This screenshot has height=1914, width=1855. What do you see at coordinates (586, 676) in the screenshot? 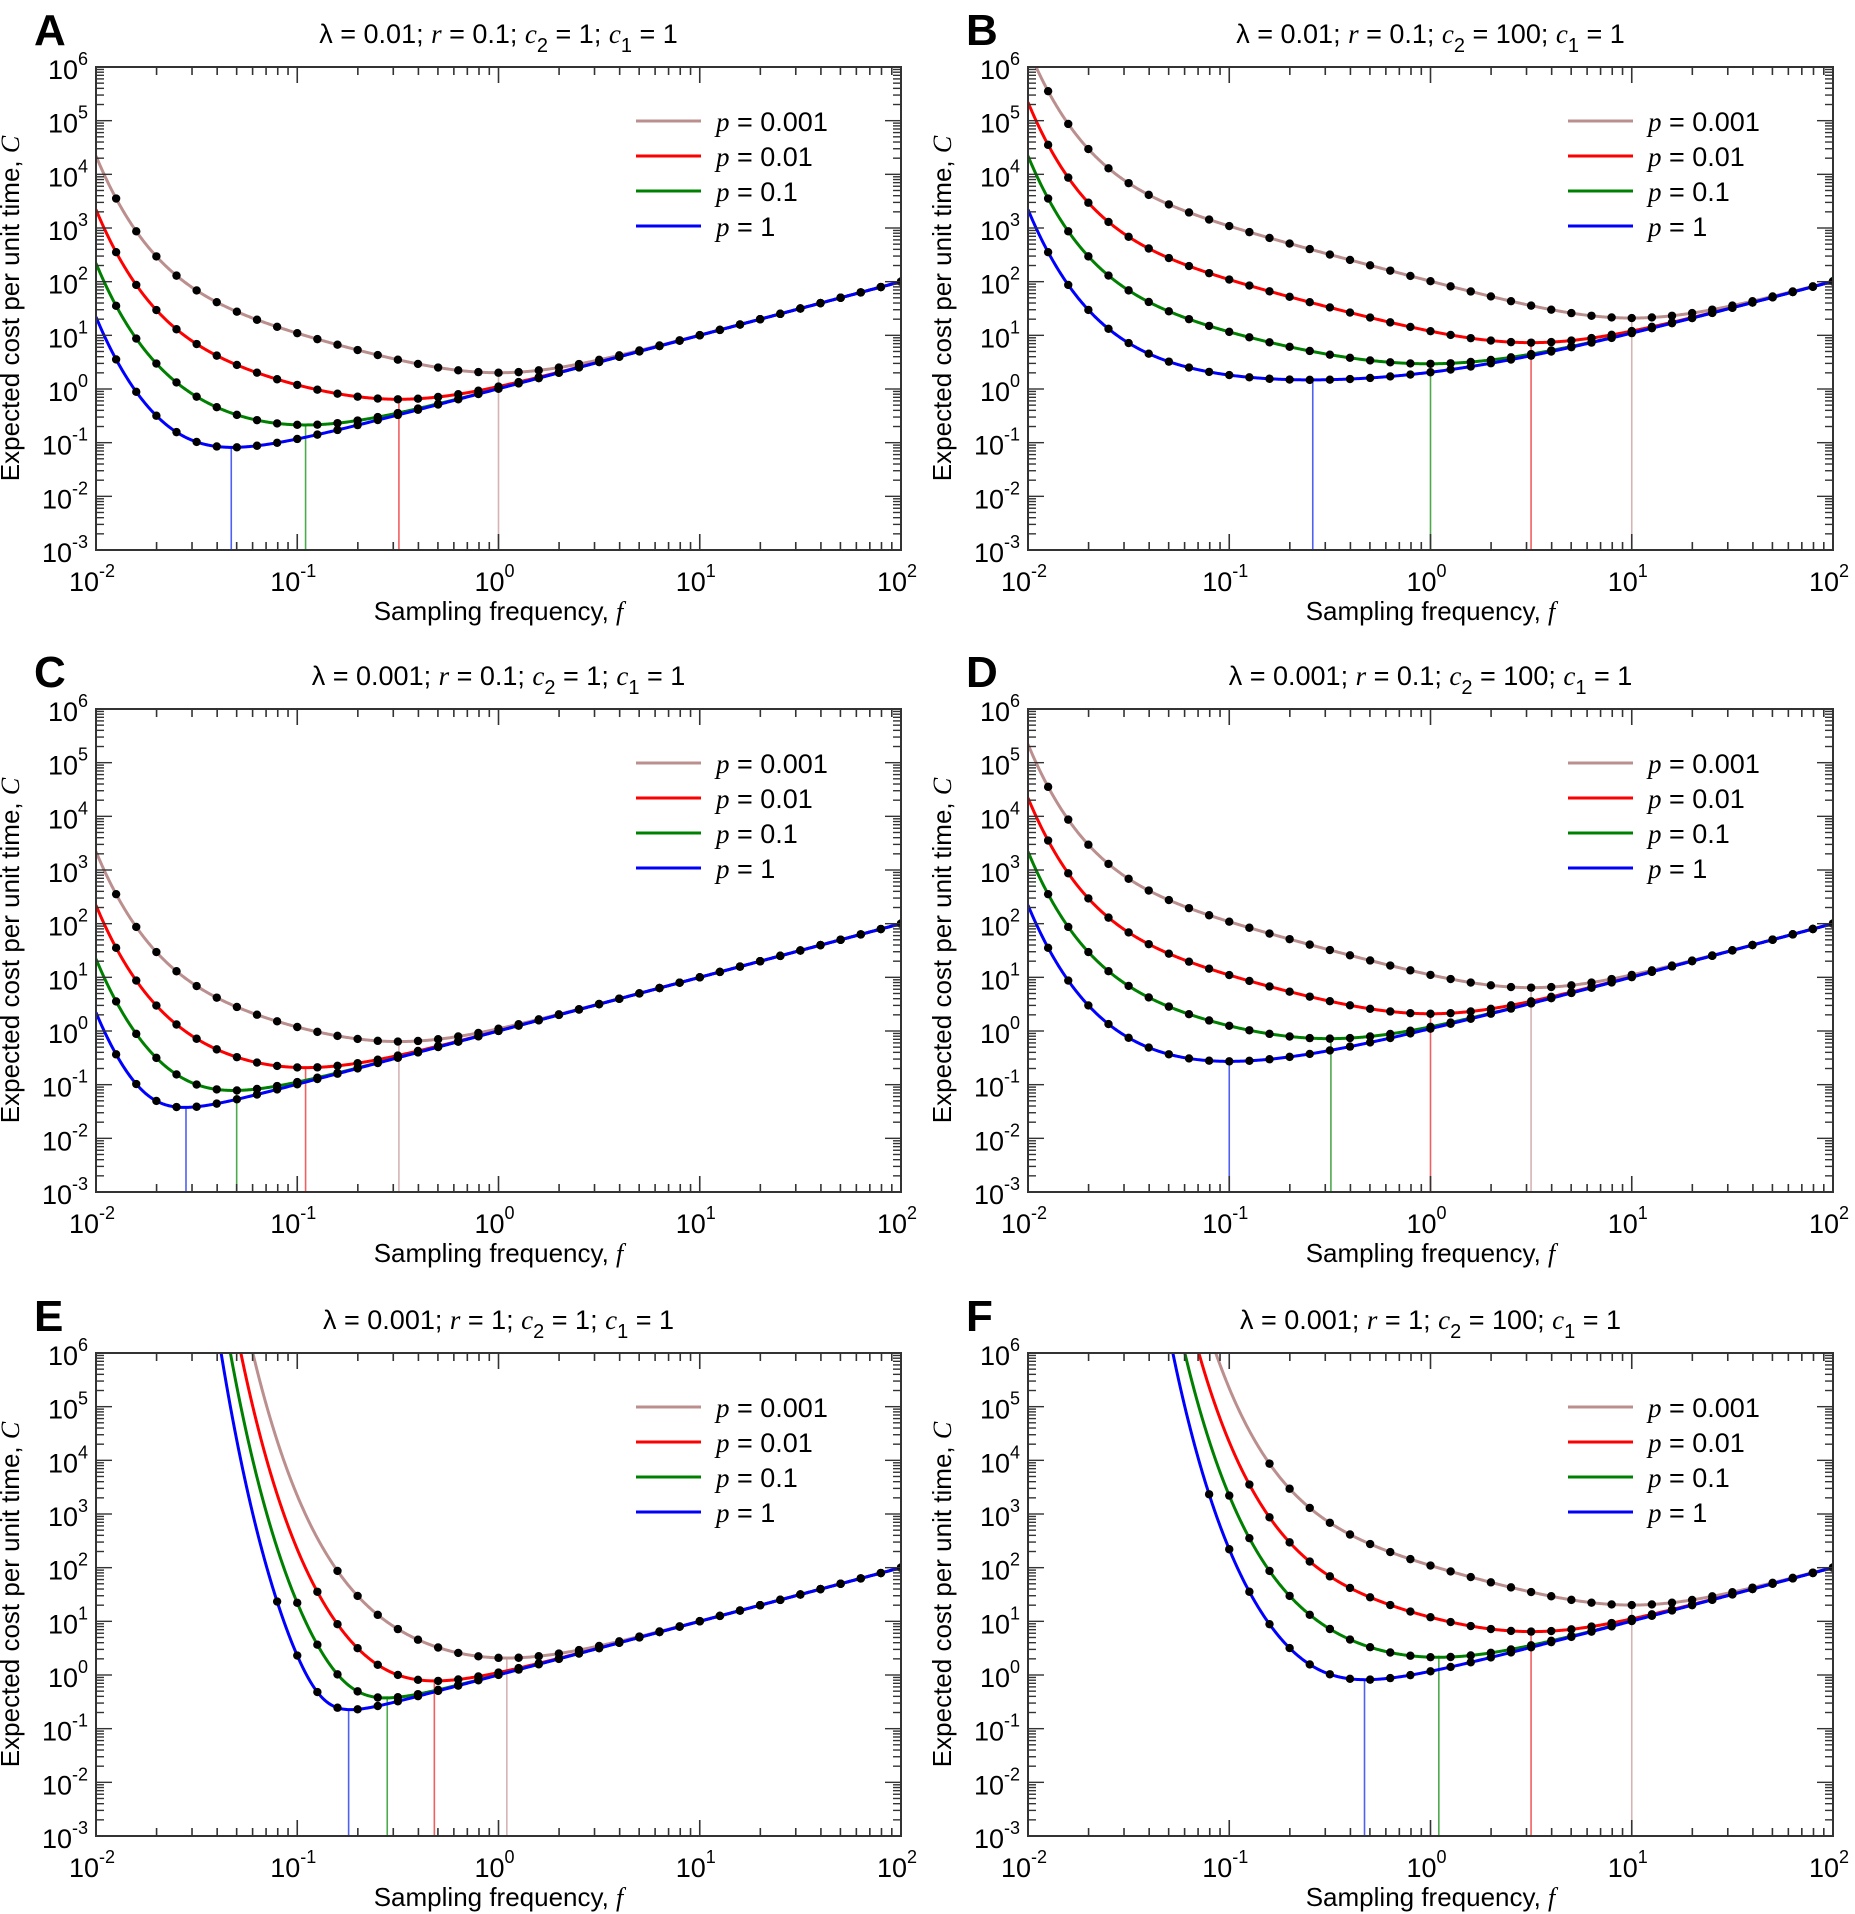
I see `title-c2-value: = 1;` at bounding box center [586, 676].